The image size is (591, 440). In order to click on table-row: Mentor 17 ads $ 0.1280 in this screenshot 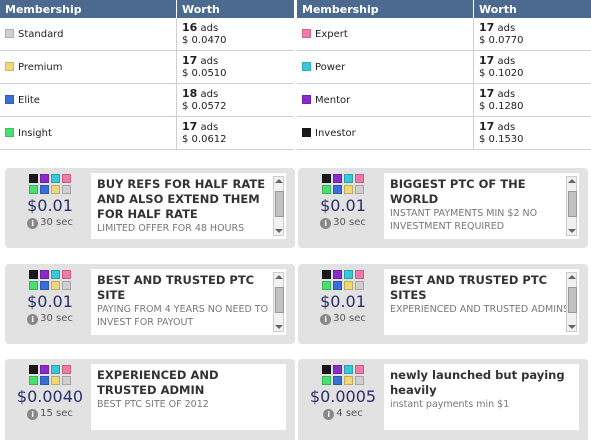, I will do `click(444, 100)`.